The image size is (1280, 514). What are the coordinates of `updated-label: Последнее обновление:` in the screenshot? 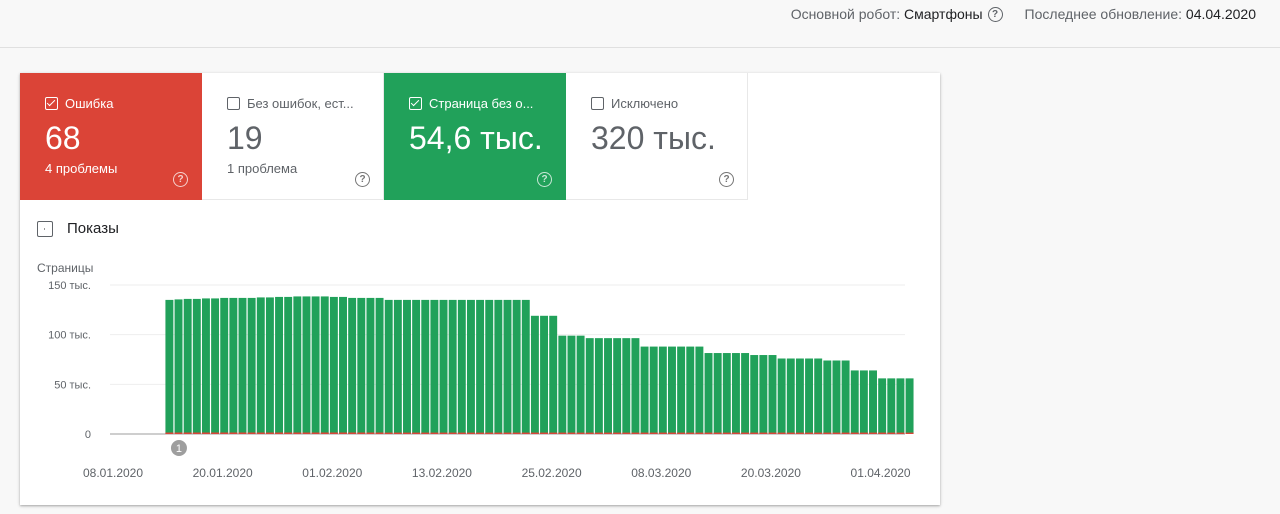 It's located at (1103, 14).